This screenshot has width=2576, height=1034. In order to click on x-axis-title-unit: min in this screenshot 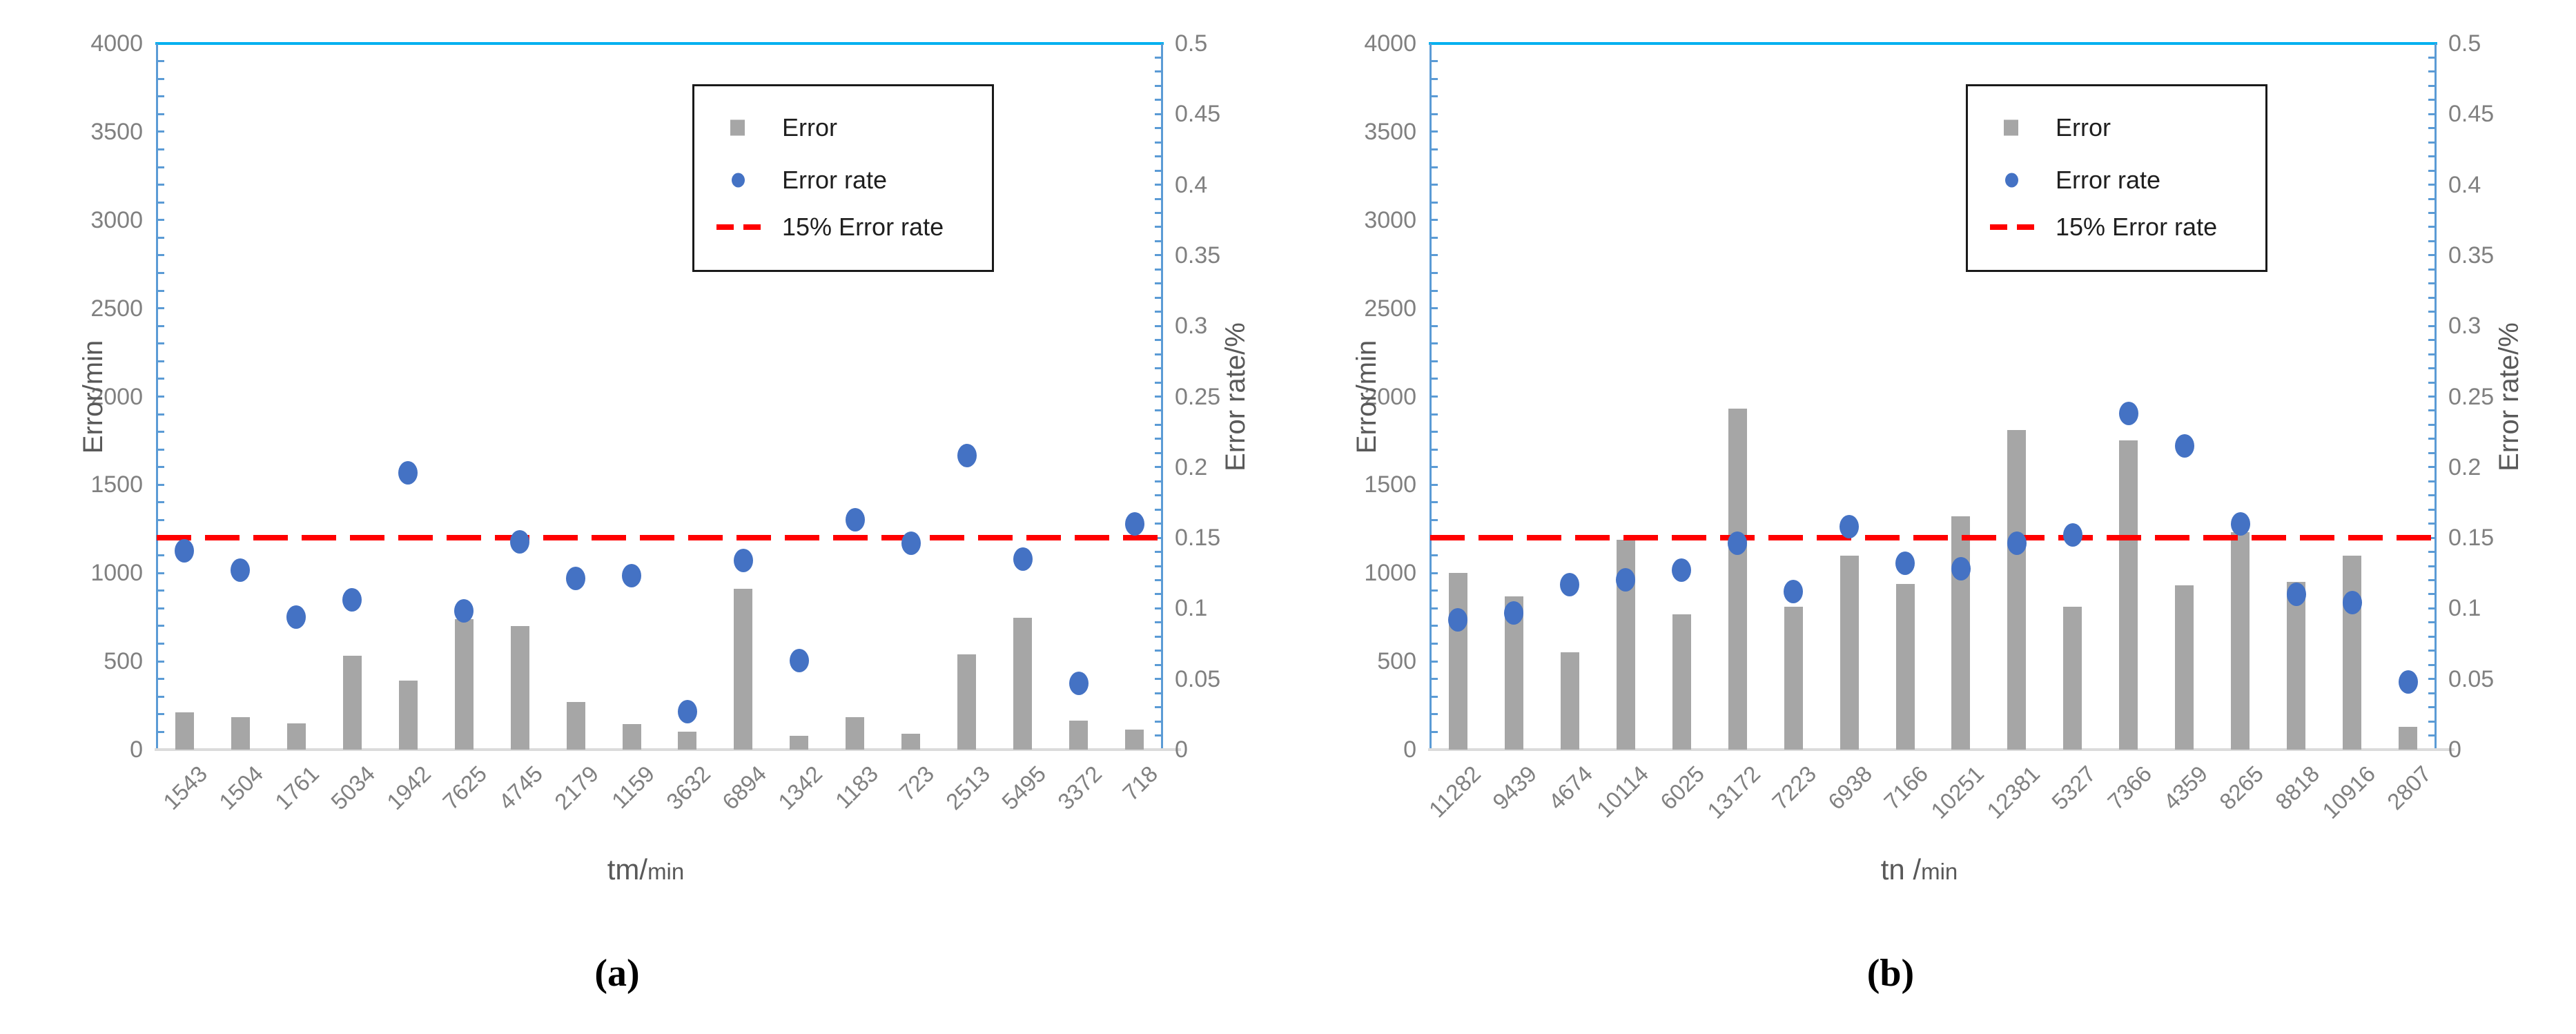, I will do `click(1939, 871)`.